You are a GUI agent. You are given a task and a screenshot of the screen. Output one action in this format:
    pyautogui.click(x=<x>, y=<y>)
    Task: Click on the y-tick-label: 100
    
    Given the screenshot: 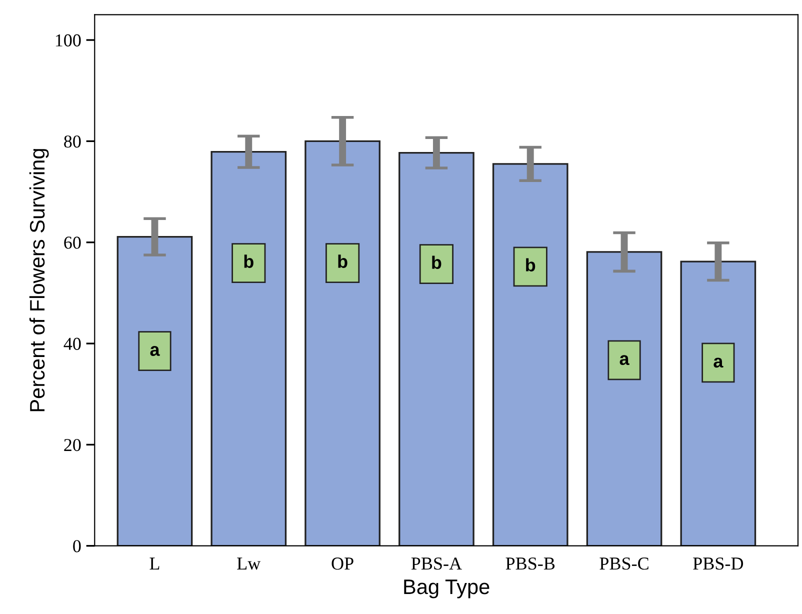 What is the action you would take?
    pyautogui.click(x=68, y=40)
    